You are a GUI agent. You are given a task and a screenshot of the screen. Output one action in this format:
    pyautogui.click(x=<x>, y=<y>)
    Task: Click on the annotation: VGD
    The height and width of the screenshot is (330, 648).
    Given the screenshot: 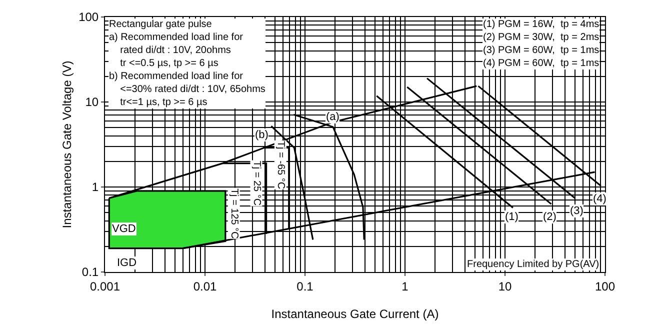 What is the action you would take?
    pyautogui.click(x=124, y=229)
    